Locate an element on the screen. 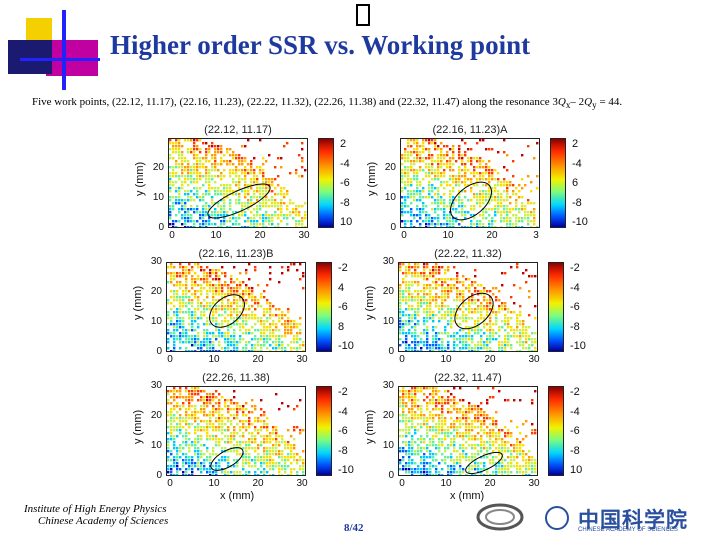 This screenshot has height=540, width=720. y-tick-label: 0 is located at coordinates (161, 227).